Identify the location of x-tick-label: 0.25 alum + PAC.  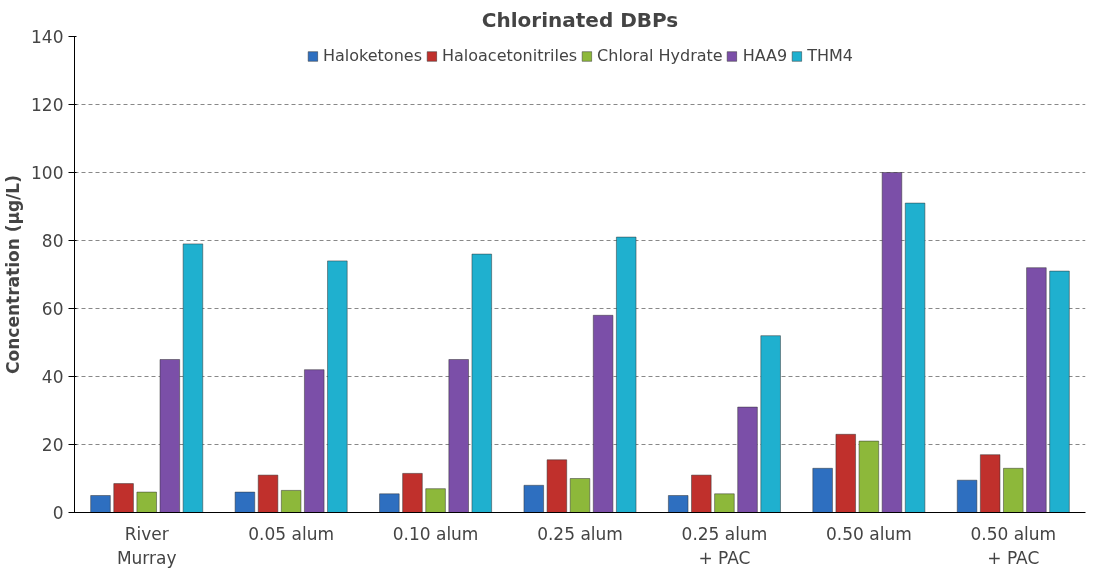
(724, 545).